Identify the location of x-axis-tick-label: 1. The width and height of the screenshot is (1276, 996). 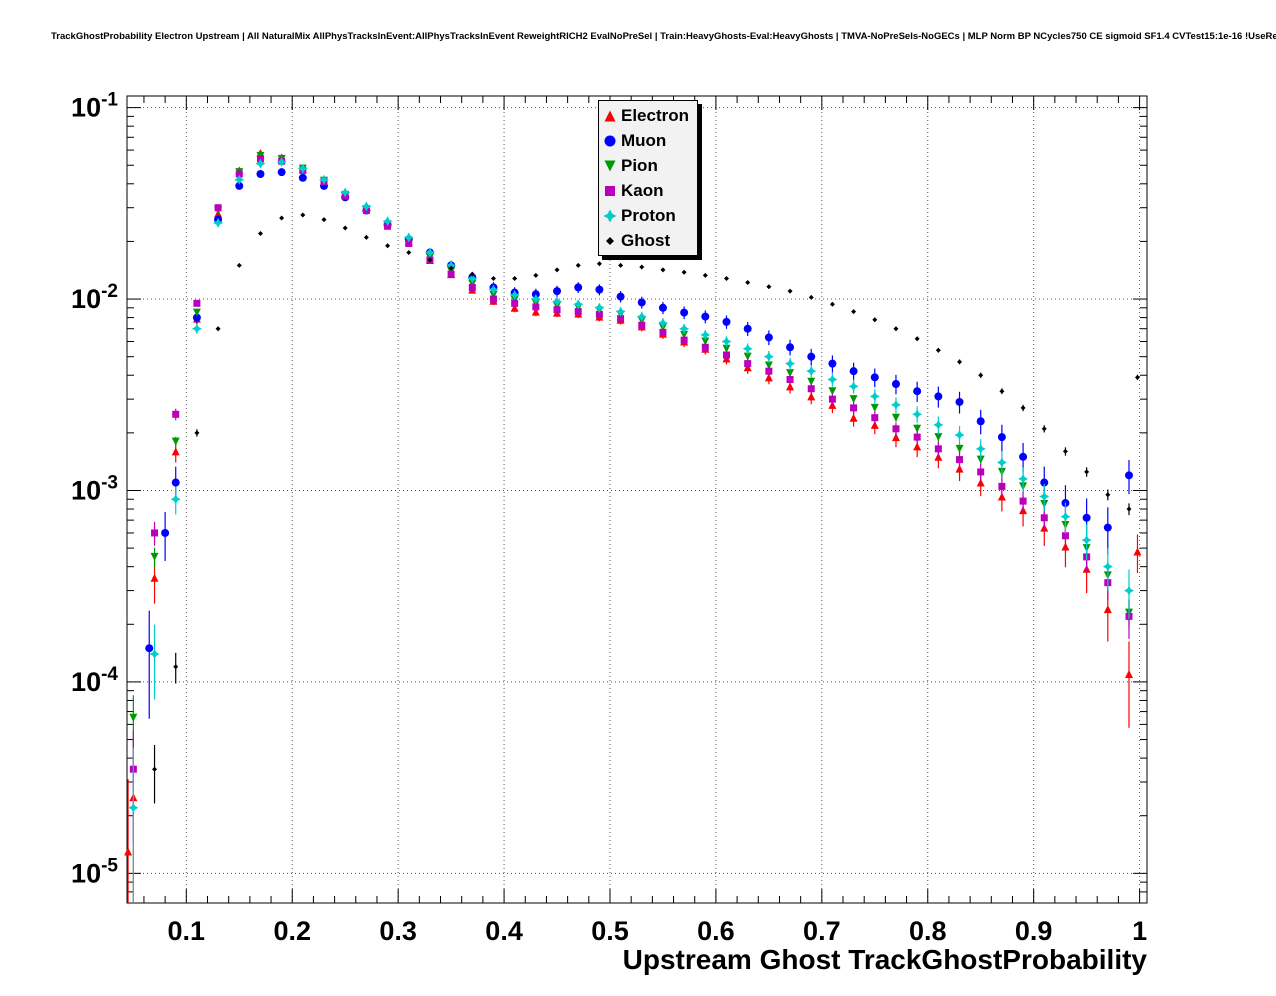
(1139, 931).